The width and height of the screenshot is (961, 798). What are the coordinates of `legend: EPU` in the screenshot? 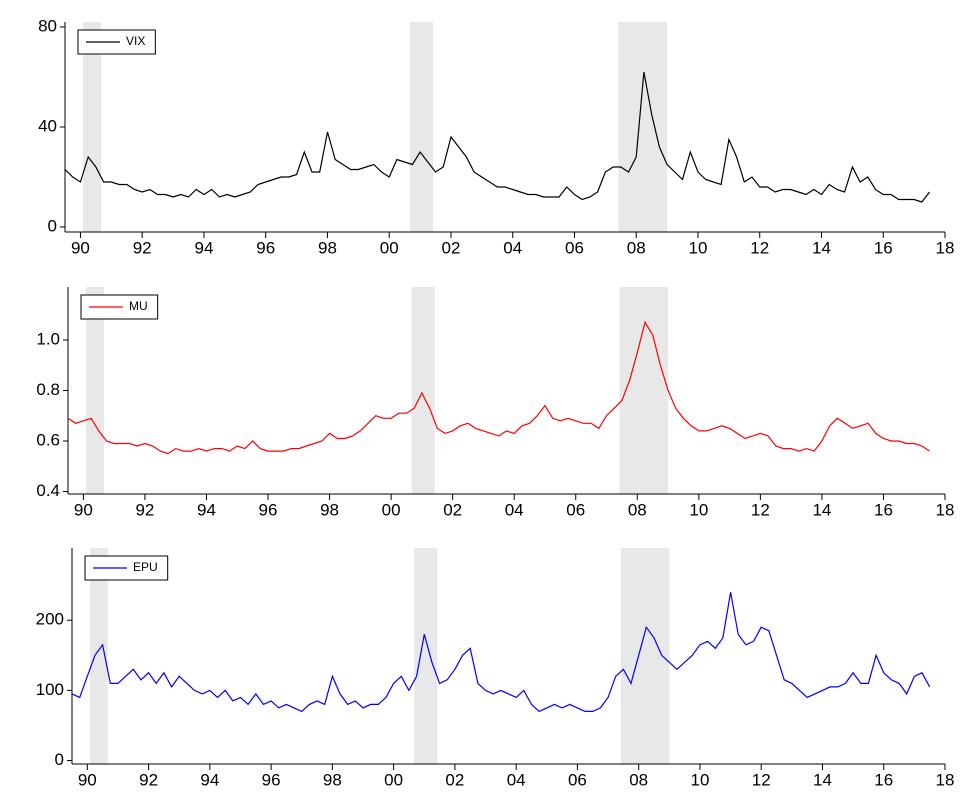 It's located at (126, 568).